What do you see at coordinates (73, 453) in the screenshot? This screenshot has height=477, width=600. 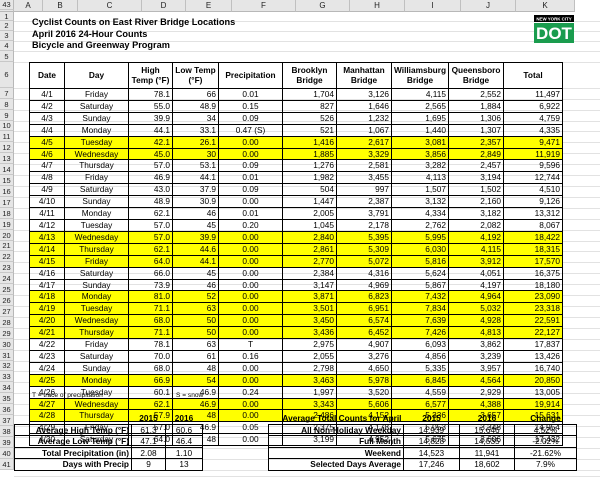 I see `weather-label: Total Precipitation (in)` at bounding box center [73, 453].